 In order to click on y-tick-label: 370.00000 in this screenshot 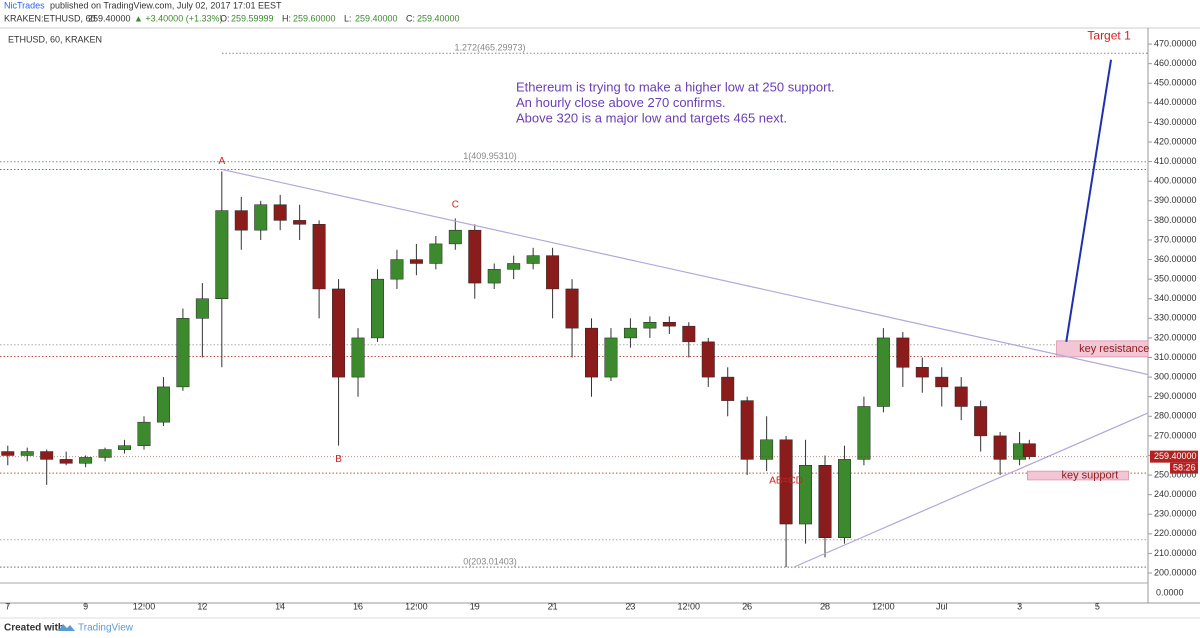, I will do `click(1175, 239)`.